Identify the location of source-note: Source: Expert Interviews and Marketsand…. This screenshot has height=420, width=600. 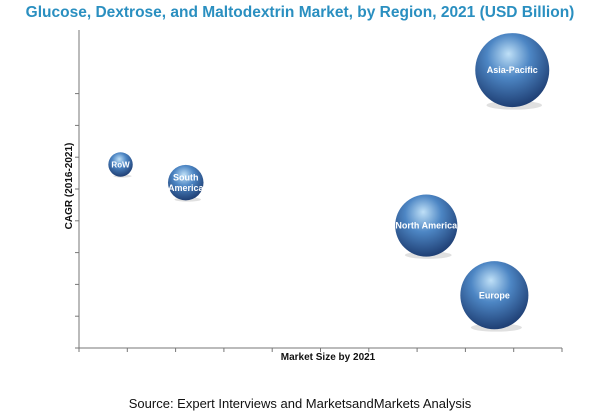
(300, 403).